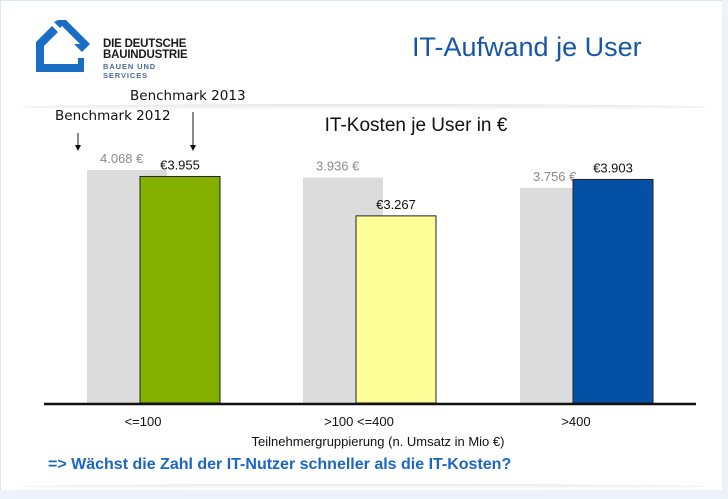 The image size is (728, 499). What do you see at coordinates (527, 47) in the screenshot?
I see `slide-title: IT-Aufwand je User` at bounding box center [527, 47].